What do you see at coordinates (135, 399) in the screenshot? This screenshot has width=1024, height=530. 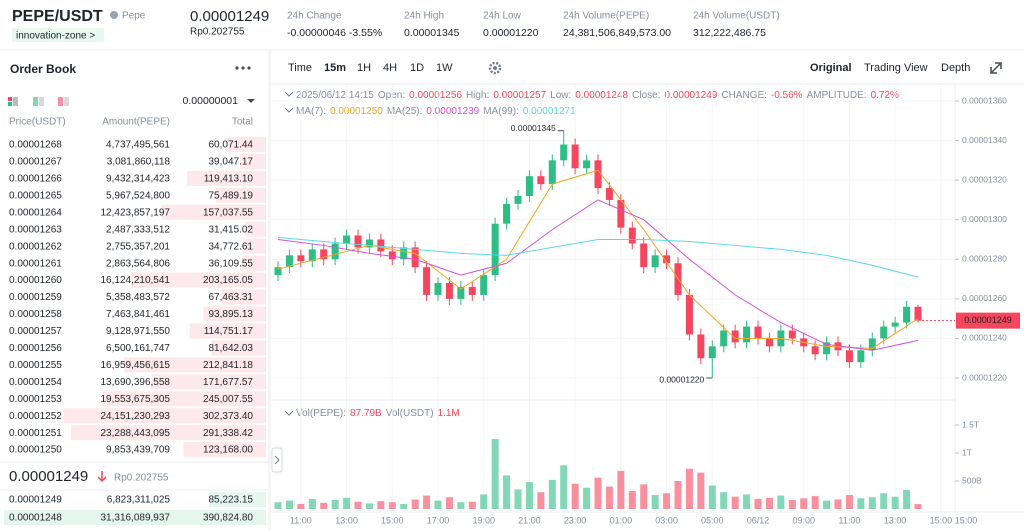 I see `row-amount: 19,553,675,305` at bounding box center [135, 399].